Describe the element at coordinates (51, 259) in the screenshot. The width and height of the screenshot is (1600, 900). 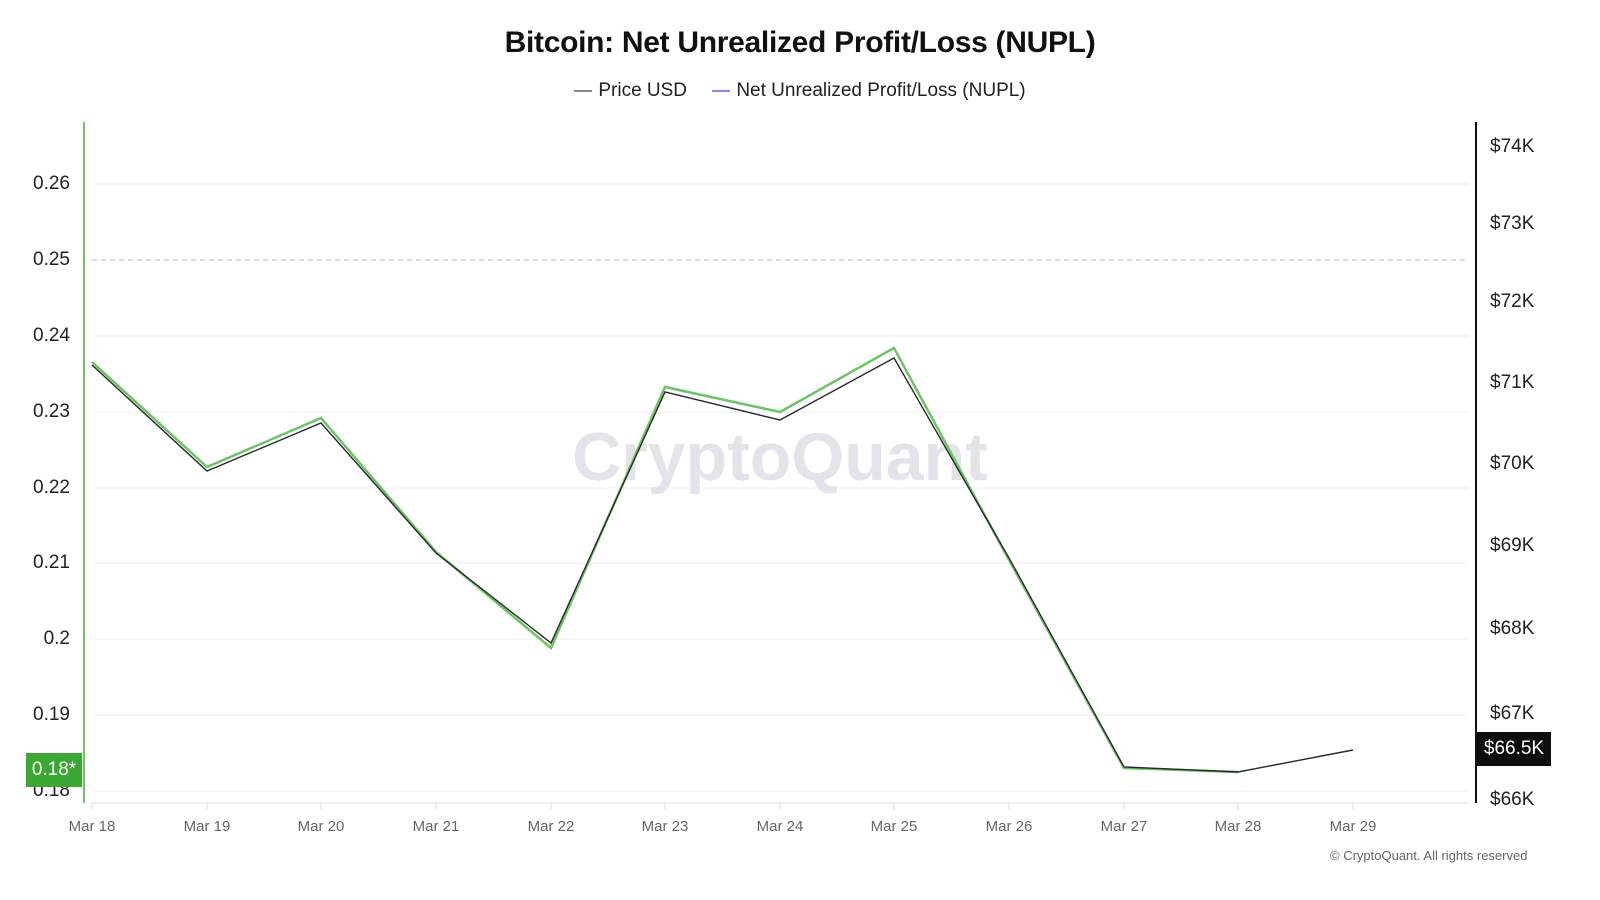
I see `y-left-tick: 0.25` at that location.